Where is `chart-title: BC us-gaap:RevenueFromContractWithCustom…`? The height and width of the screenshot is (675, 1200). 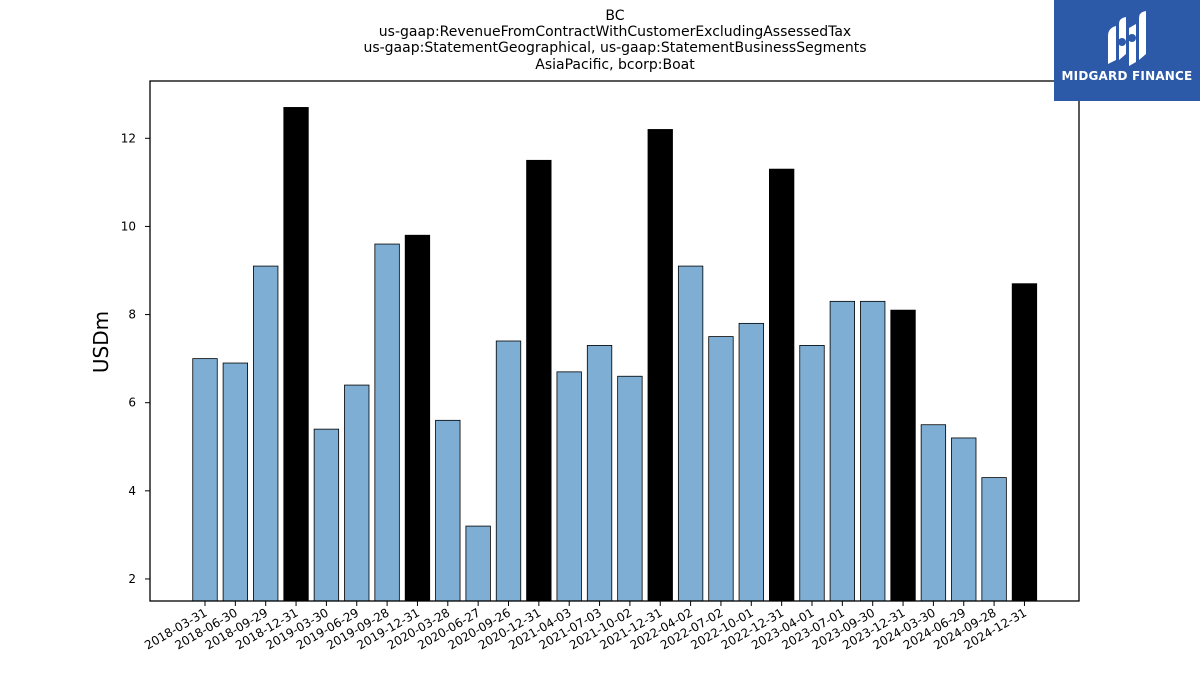
chart-title: BC us-gaap:RevenueFromContractWithCustom… is located at coordinates (614, 40).